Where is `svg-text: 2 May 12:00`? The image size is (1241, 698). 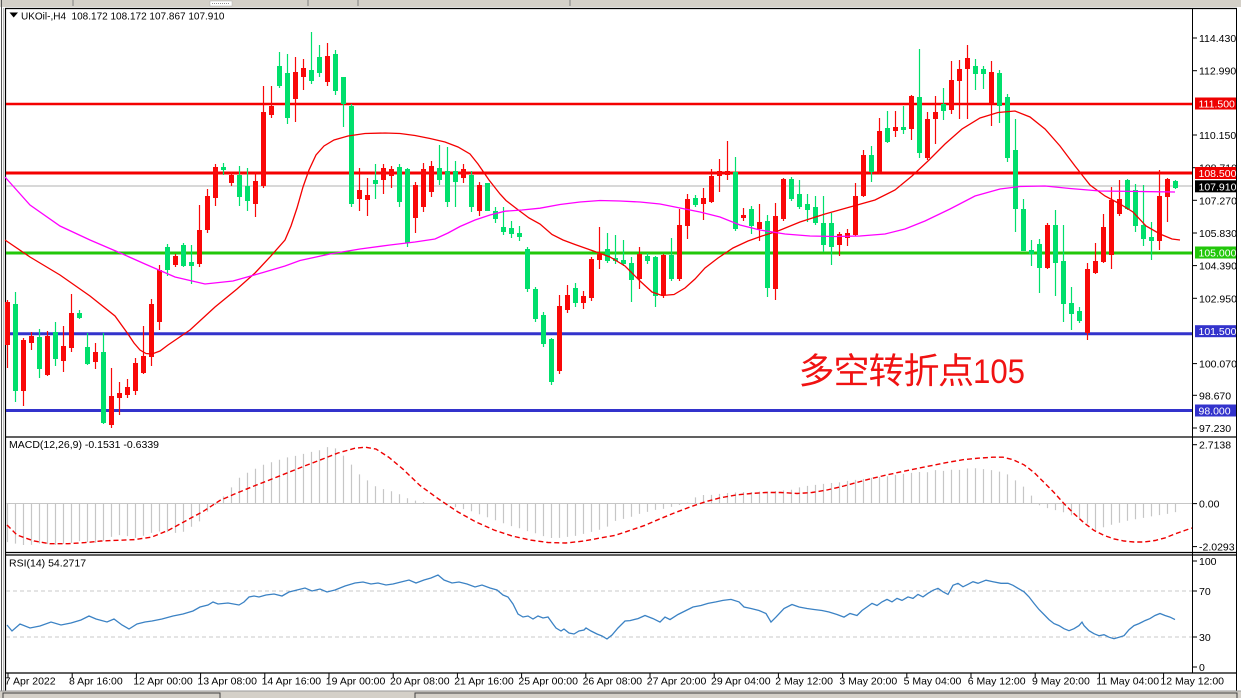
svg-text: 2 May 12:00 is located at coordinates (804, 682).